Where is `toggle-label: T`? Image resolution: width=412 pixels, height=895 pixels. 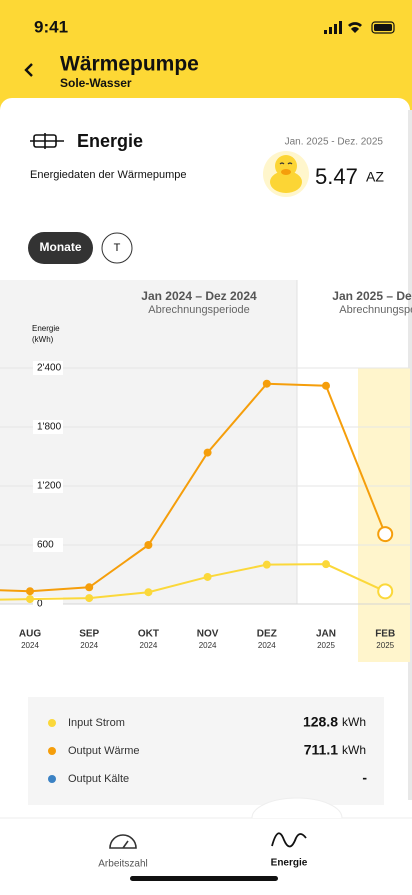 toggle-label: T is located at coordinates (117, 248).